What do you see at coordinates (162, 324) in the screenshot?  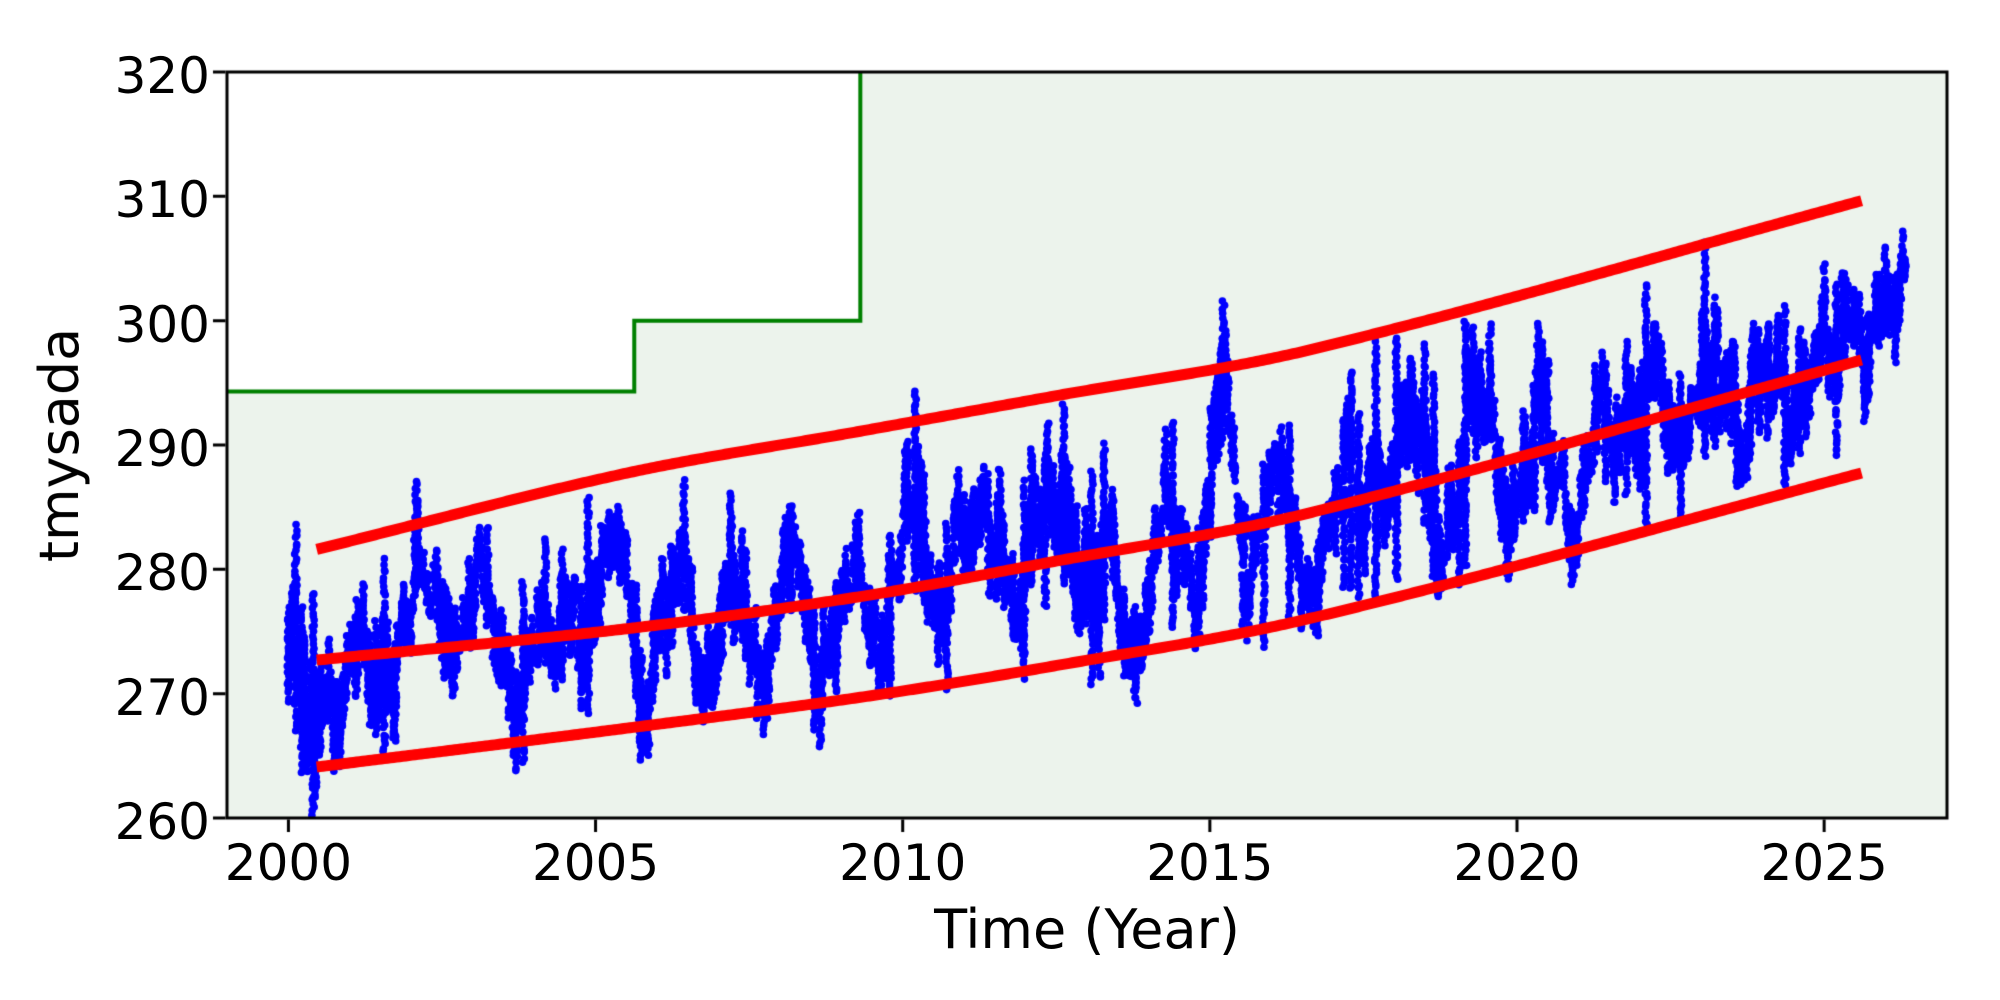 I see `y-tick-label-300: 300` at bounding box center [162, 324].